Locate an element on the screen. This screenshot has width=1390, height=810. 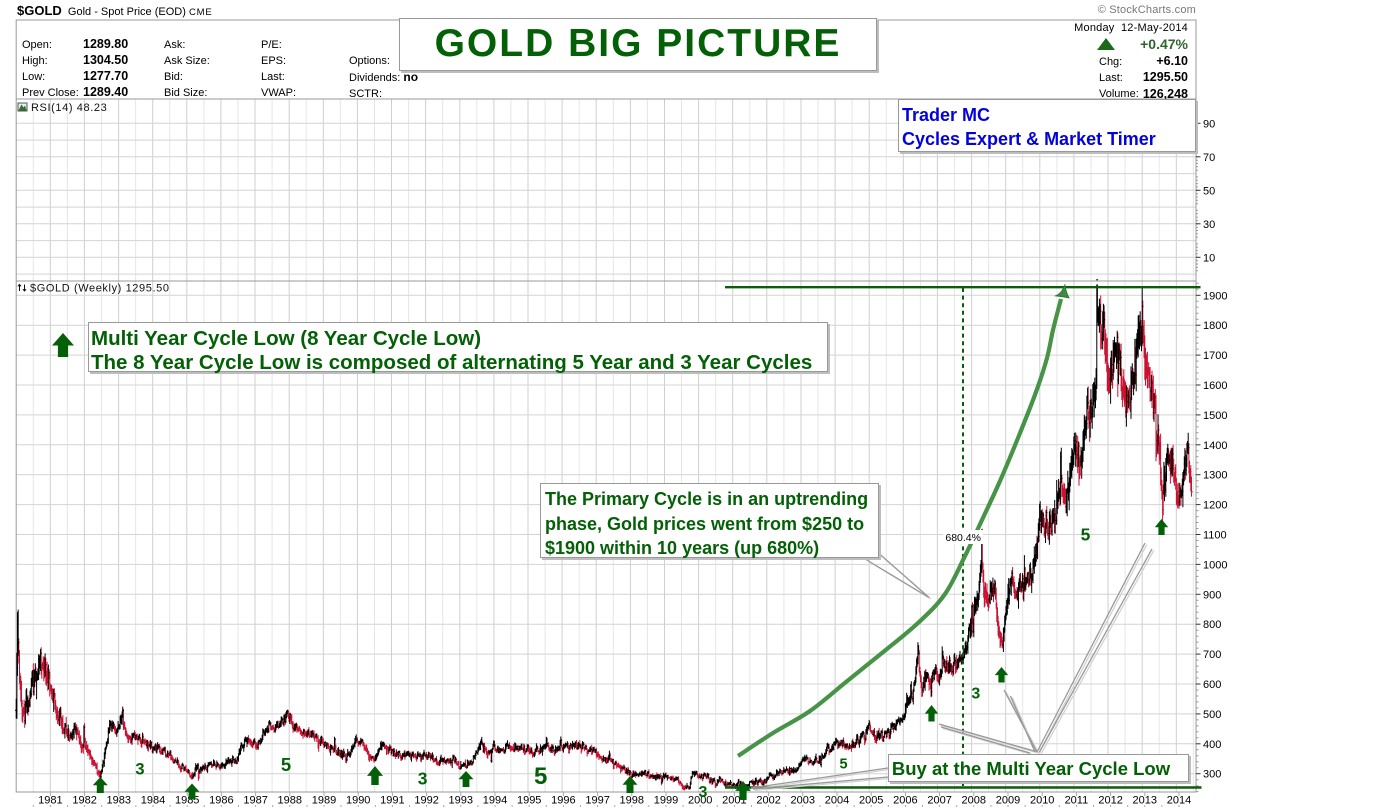
svg-text: 1993 is located at coordinates (461, 801).